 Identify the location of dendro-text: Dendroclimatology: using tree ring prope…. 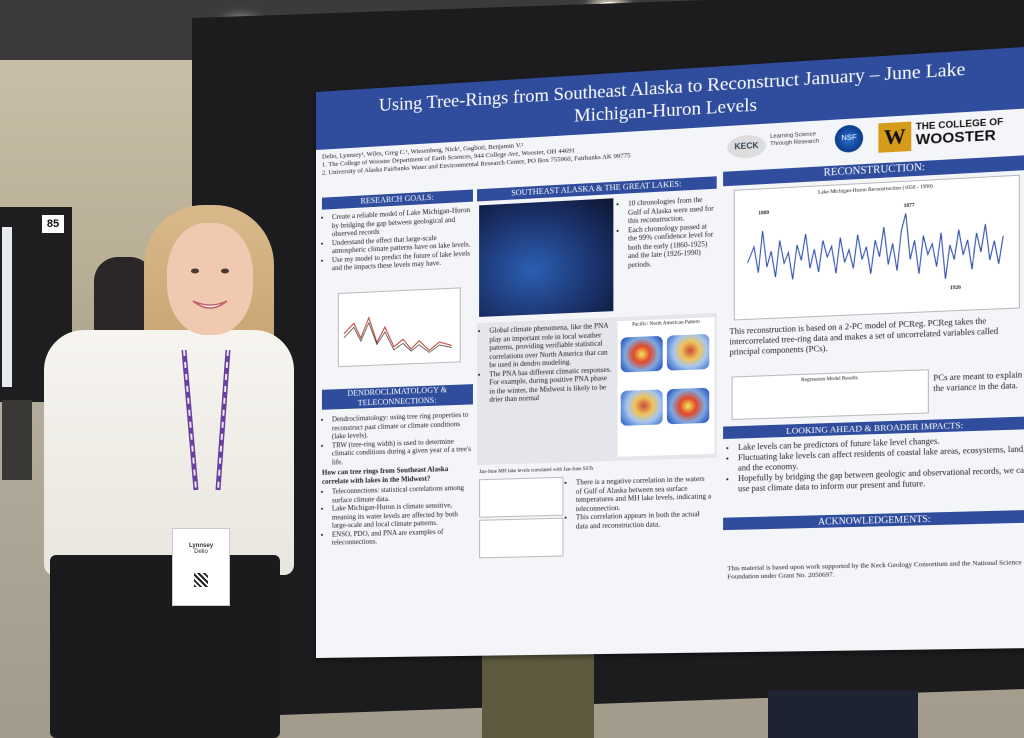
(397, 478).